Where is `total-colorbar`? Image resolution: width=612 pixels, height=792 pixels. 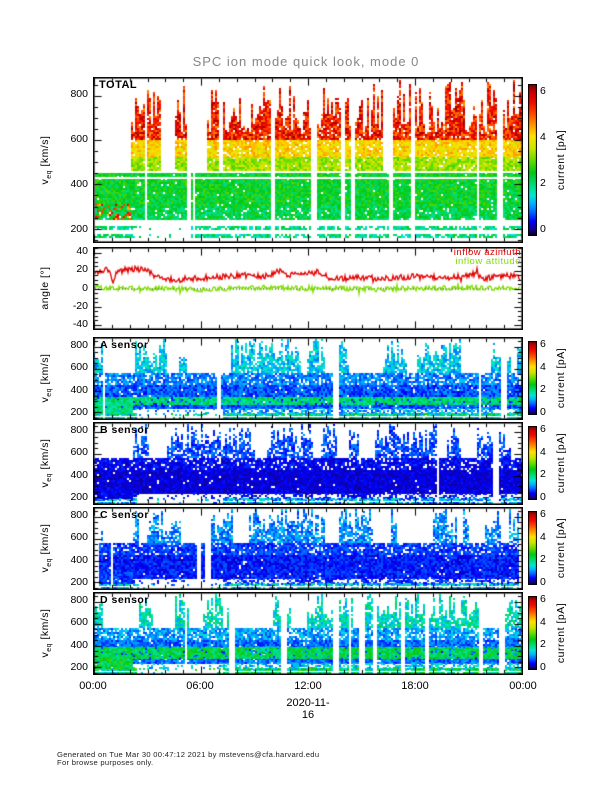
total-colorbar is located at coordinates (532, 160).